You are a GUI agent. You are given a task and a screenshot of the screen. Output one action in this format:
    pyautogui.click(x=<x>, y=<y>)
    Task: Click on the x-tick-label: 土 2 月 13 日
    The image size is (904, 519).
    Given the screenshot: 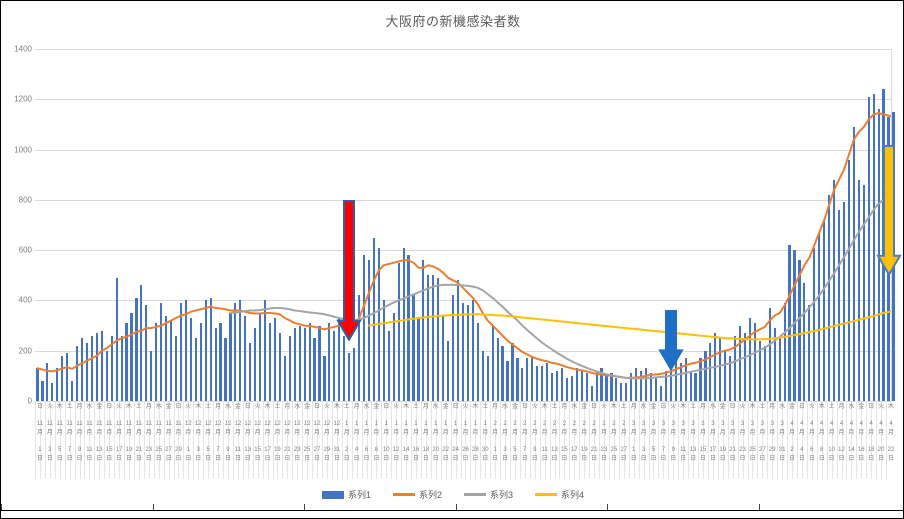 What is the action you would take?
    pyautogui.click(x=555, y=432)
    